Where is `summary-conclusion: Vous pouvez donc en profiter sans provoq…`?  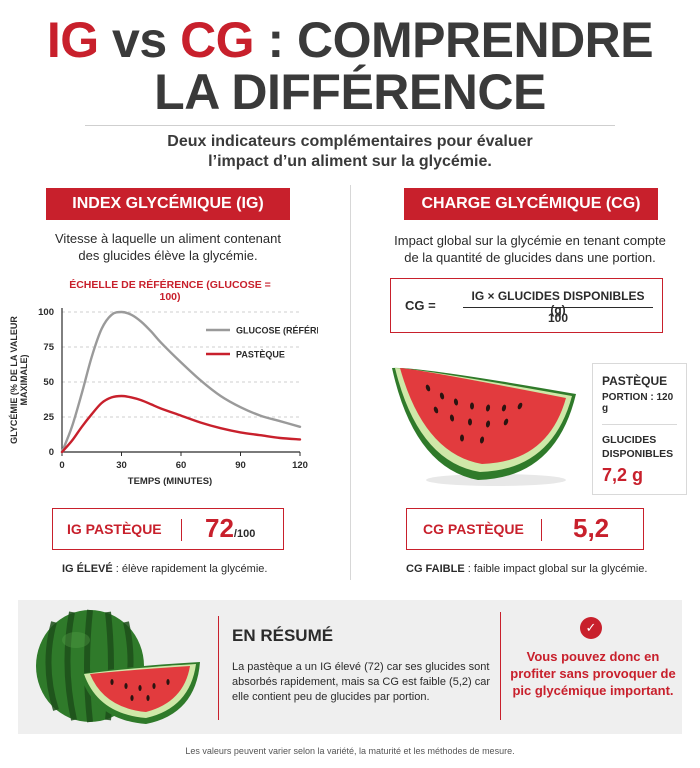 summary-conclusion: Vous pouvez donc en profiter sans provoq… is located at coordinates (593, 673).